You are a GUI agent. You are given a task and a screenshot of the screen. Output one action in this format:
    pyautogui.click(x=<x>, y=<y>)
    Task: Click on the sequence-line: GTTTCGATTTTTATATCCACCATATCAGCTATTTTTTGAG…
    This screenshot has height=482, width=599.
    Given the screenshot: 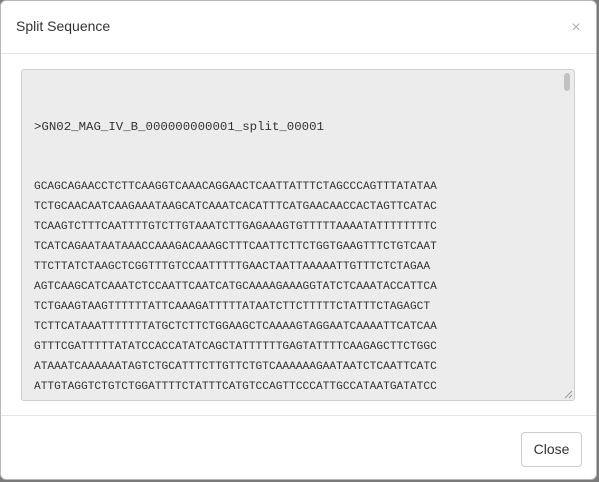 What is the action you would take?
    pyautogui.click(x=235, y=347)
    